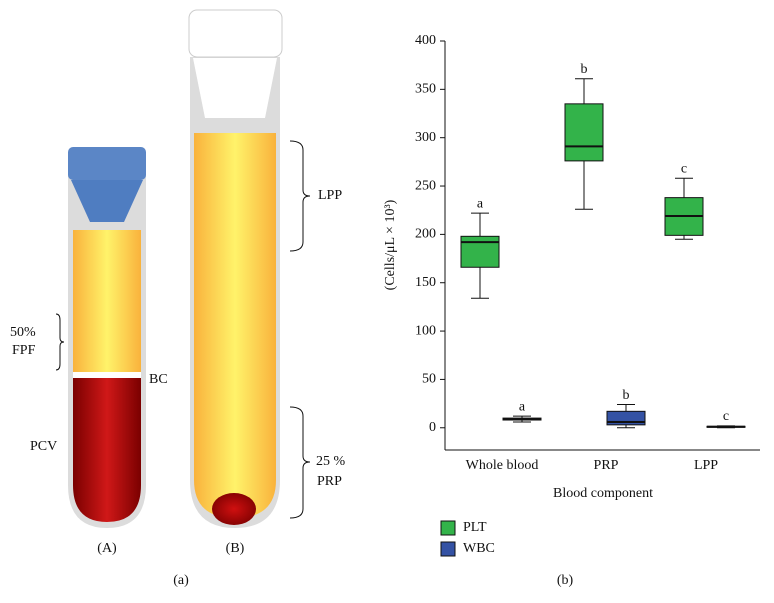 The height and width of the screenshot is (603, 774). What do you see at coordinates (432, 427) in the screenshot?
I see `y-tick-label: 0` at bounding box center [432, 427].